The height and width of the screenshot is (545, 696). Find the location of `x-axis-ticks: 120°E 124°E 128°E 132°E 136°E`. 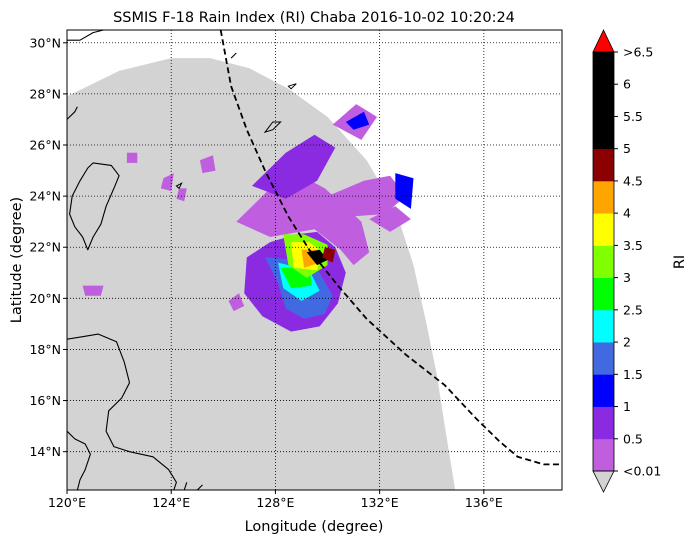

x-axis-ticks: 120°E 124°E 128°E 132°E 136°E is located at coordinates (275, 500).